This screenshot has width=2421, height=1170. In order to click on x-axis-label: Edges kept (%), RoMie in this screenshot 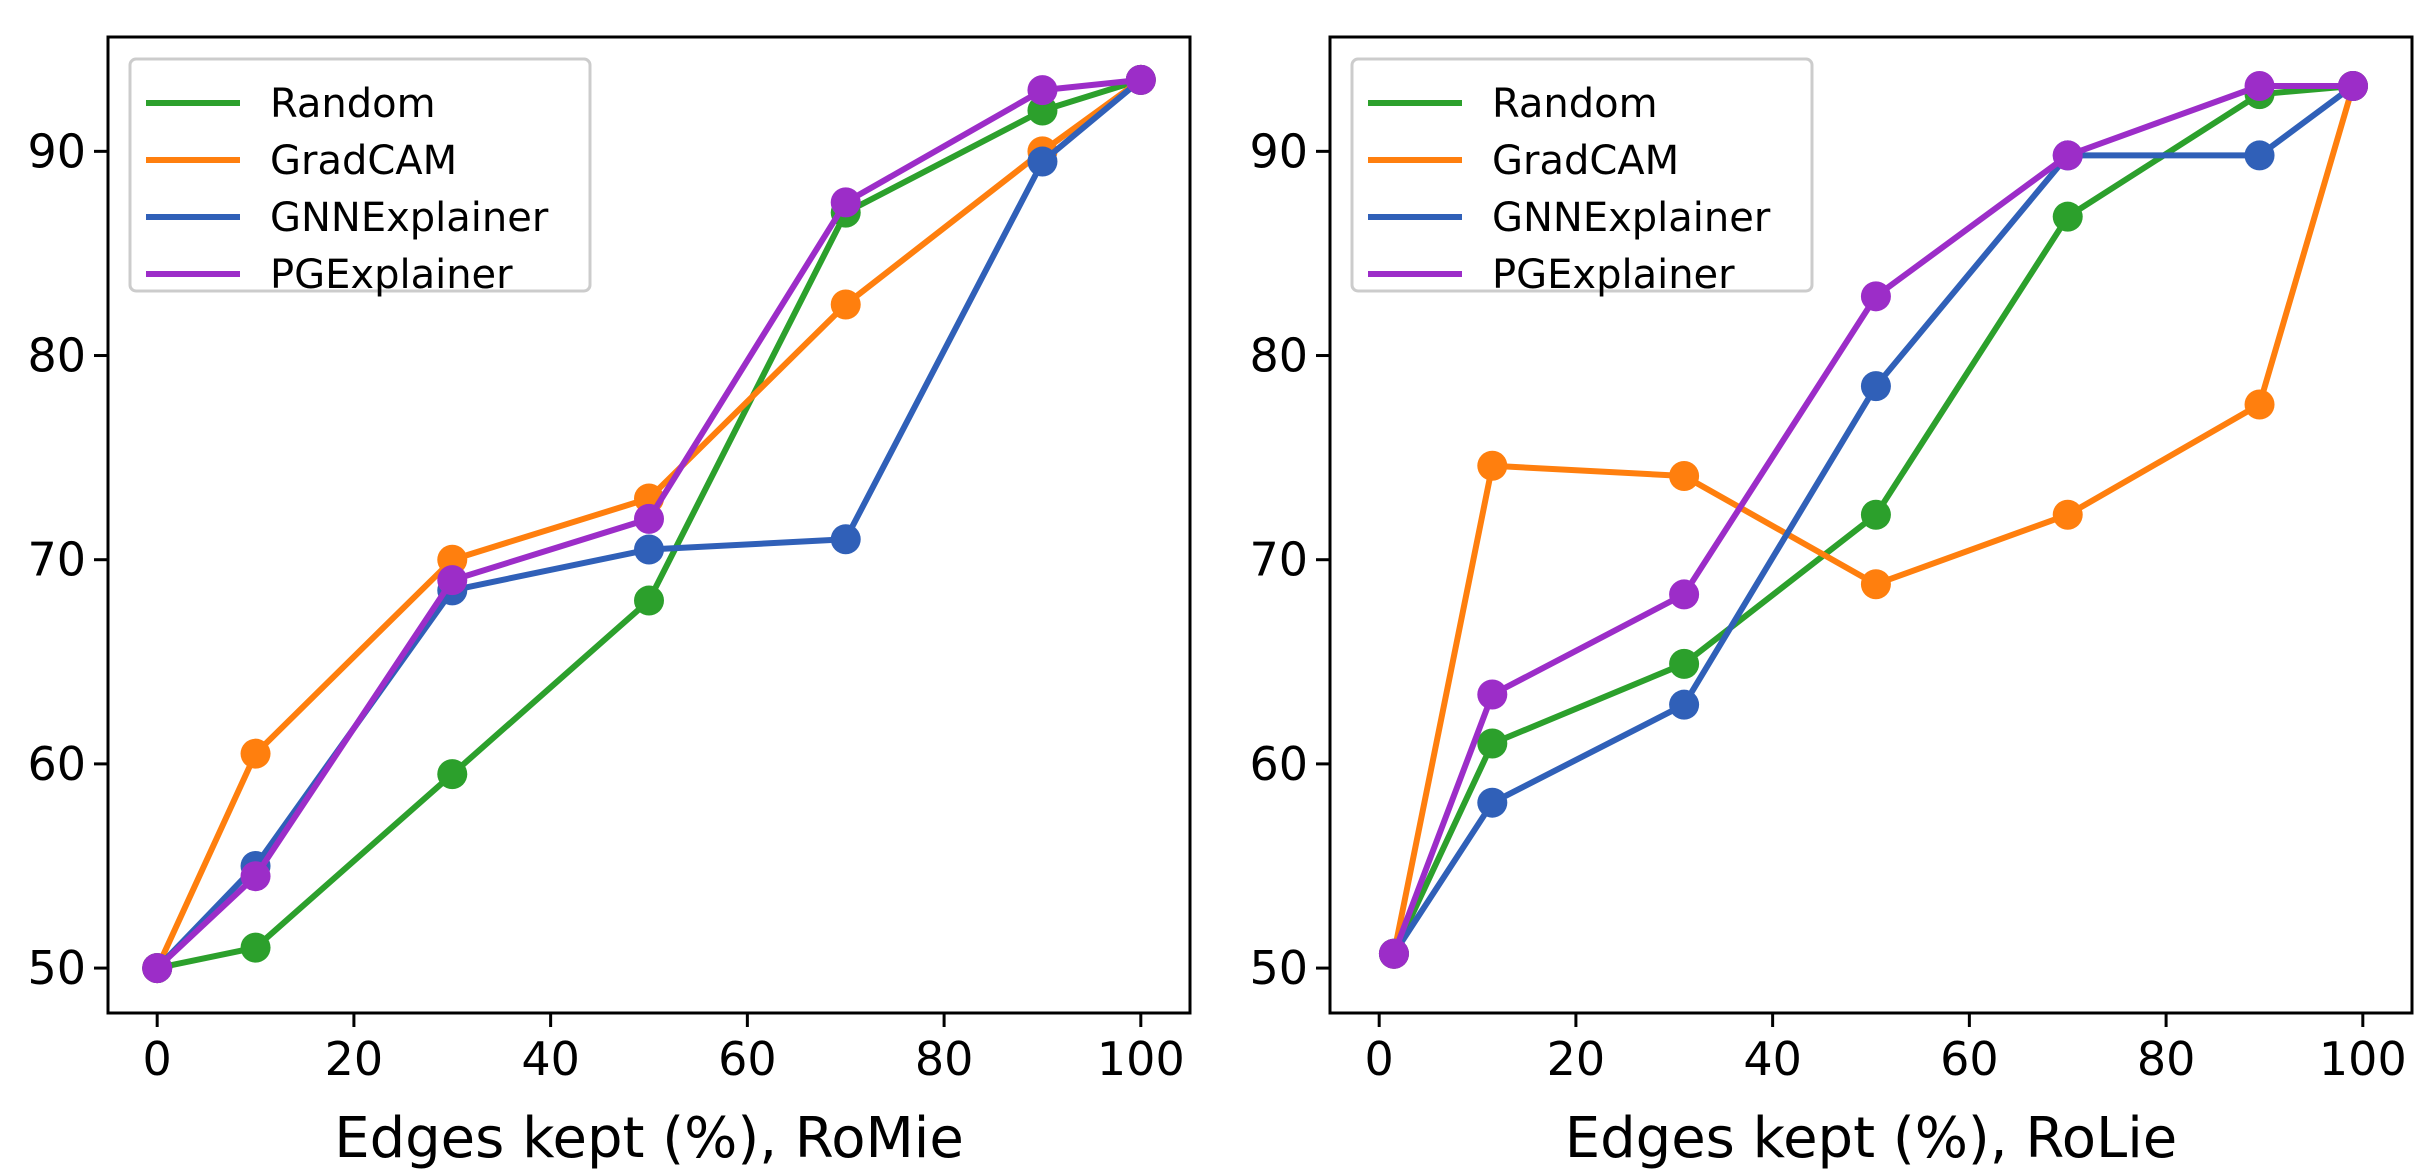, I will do `click(649, 1138)`.